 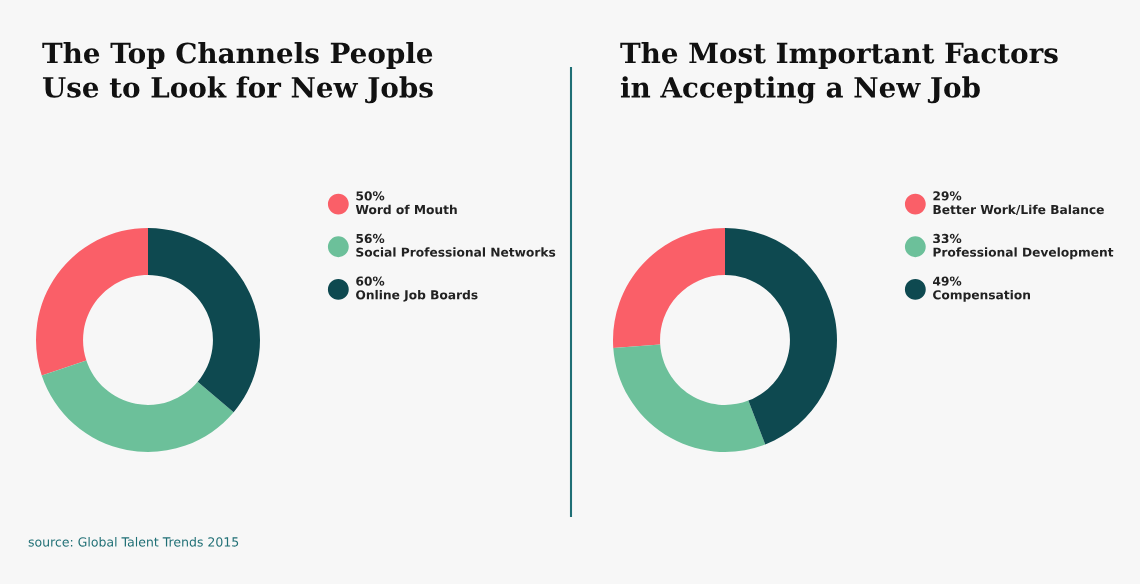 What do you see at coordinates (456, 252) in the screenshot?
I see `legend-label: Social Professional Networks` at bounding box center [456, 252].